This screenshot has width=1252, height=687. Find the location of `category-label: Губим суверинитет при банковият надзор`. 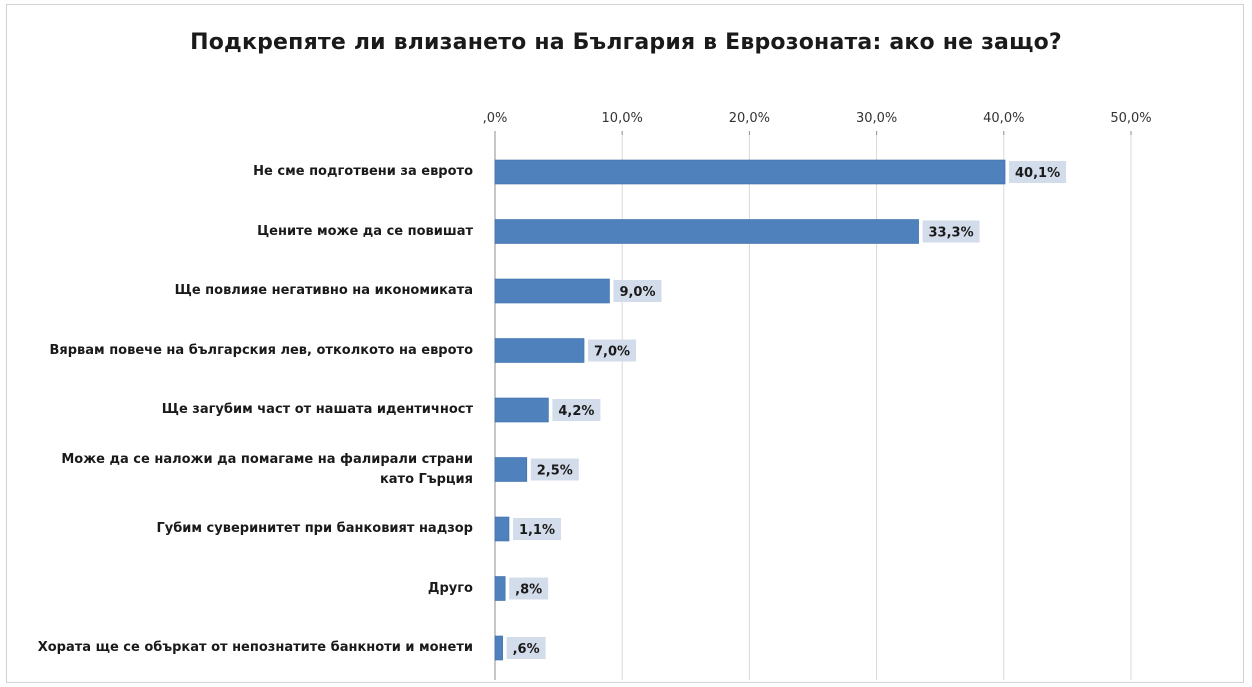

category-label: Губим суверинитет при банковият надзор is located at coordinates (314, 528).